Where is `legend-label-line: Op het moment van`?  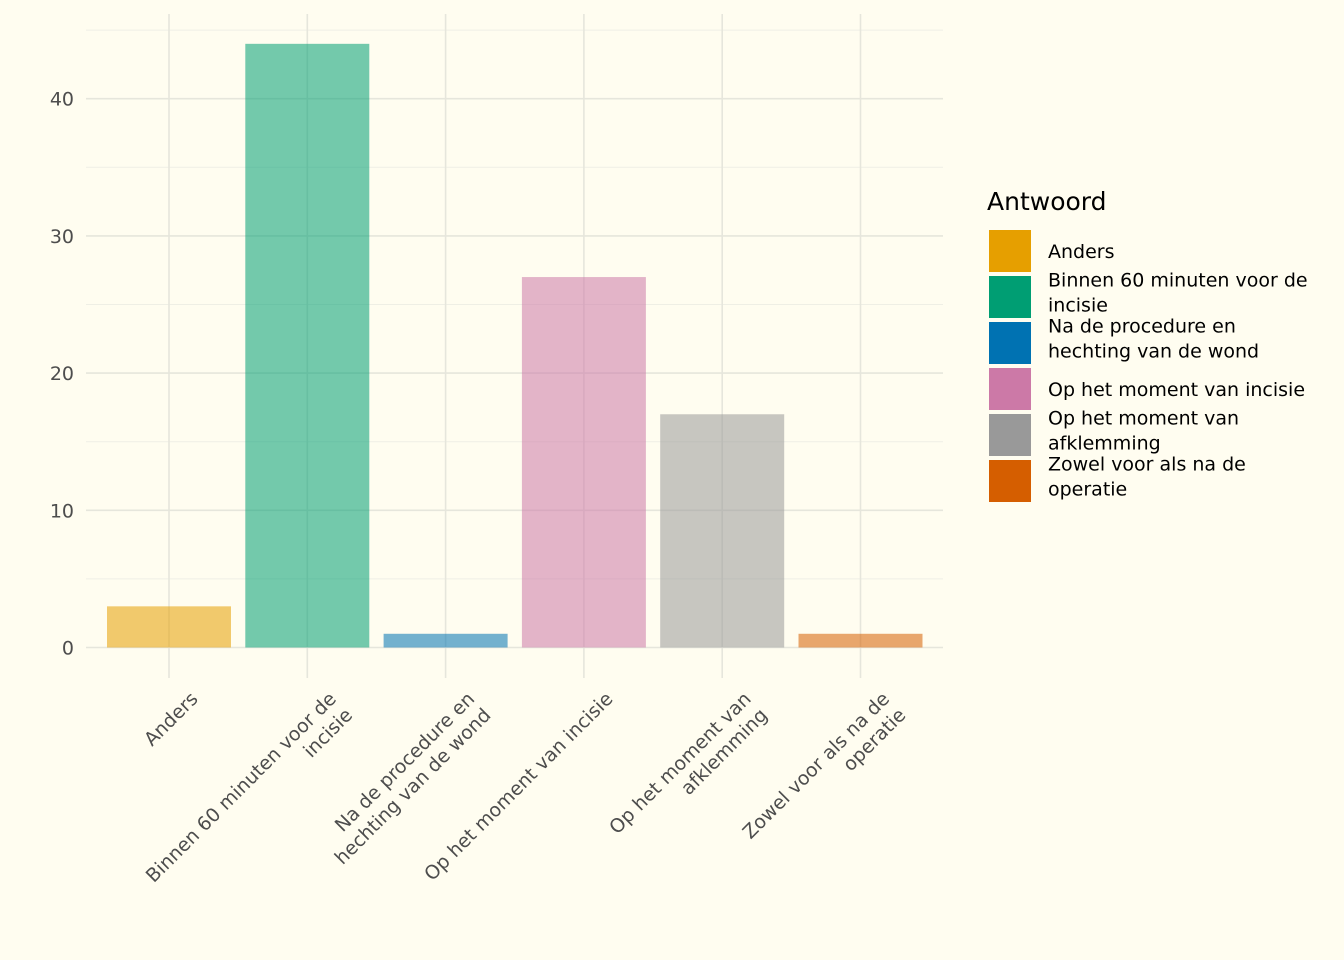
legend-label-line: Op het moment van is located at coordinates (1143, 419).